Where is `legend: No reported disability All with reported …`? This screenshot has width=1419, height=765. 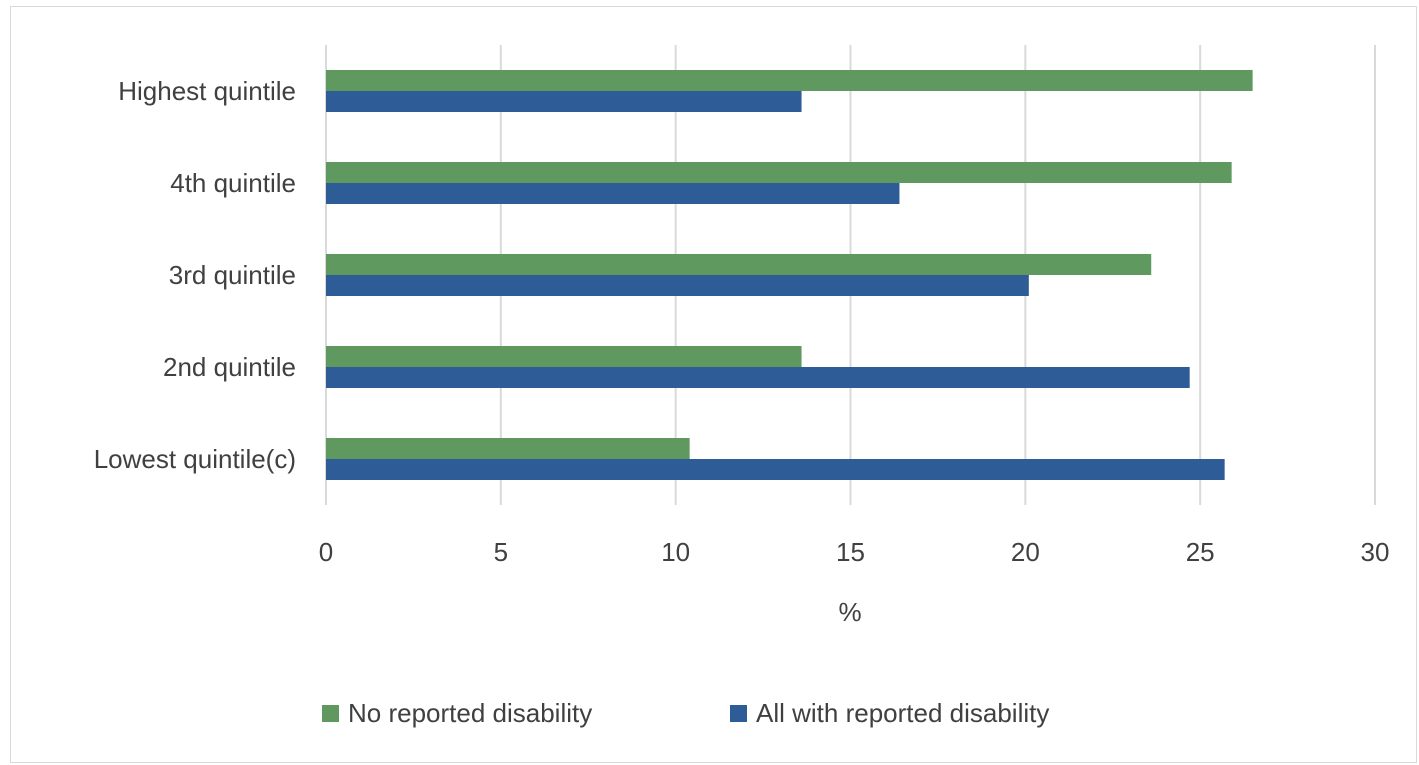 legend: No reported disability All with reported … is located at coordinates (685, 713).